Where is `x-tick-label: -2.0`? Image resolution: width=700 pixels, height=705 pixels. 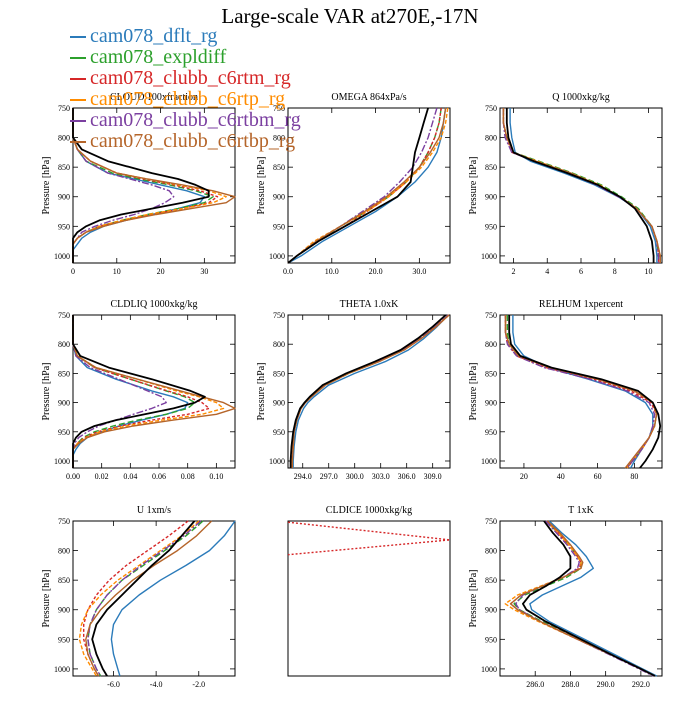 x-tick-label: -2.0 is located at coordinates (198, 684).